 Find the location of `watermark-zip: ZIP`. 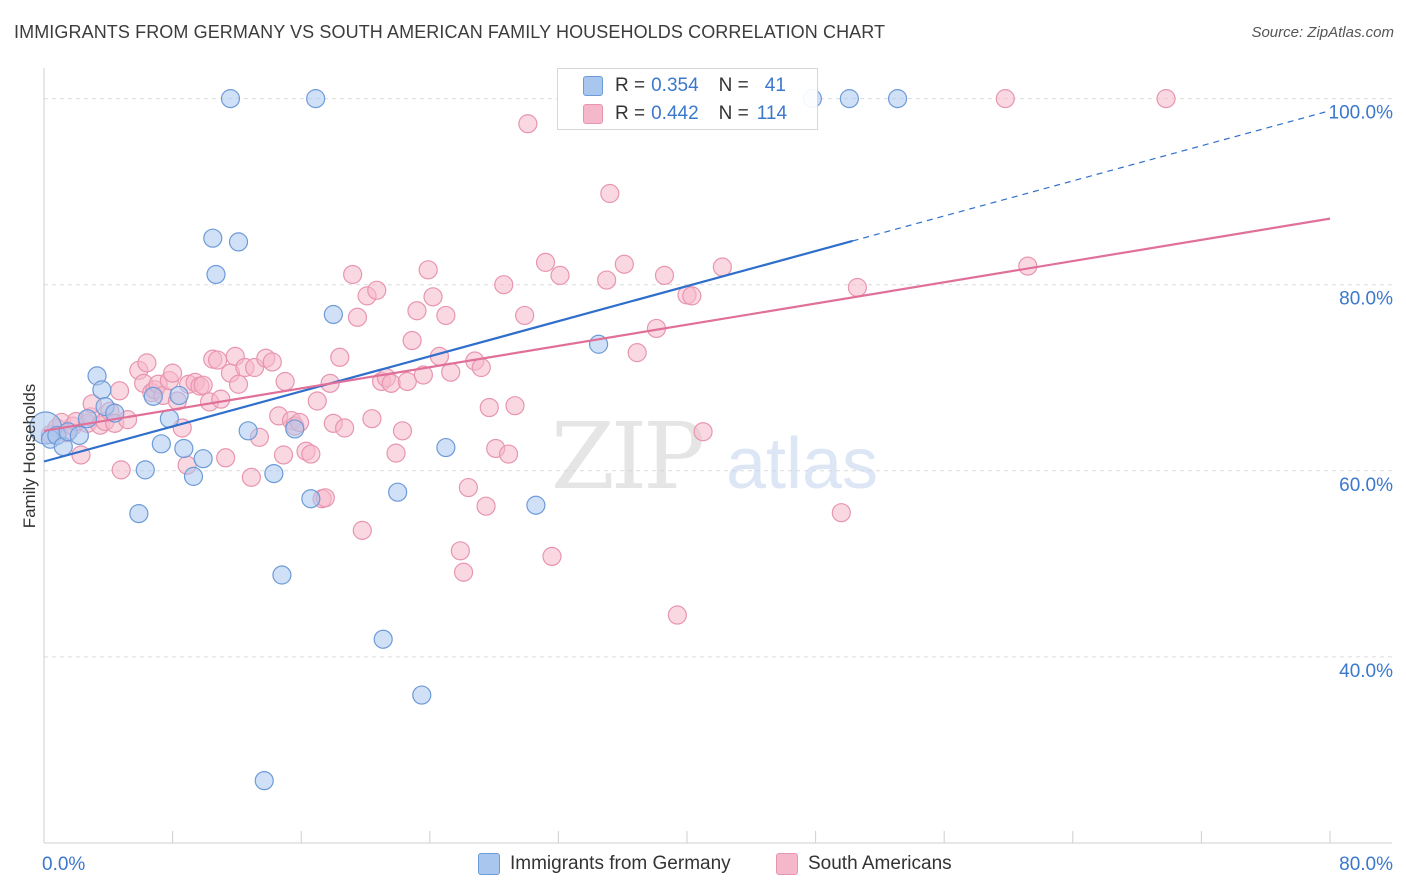

watermark-zip: ZIP is located at coordinates (626, 456).